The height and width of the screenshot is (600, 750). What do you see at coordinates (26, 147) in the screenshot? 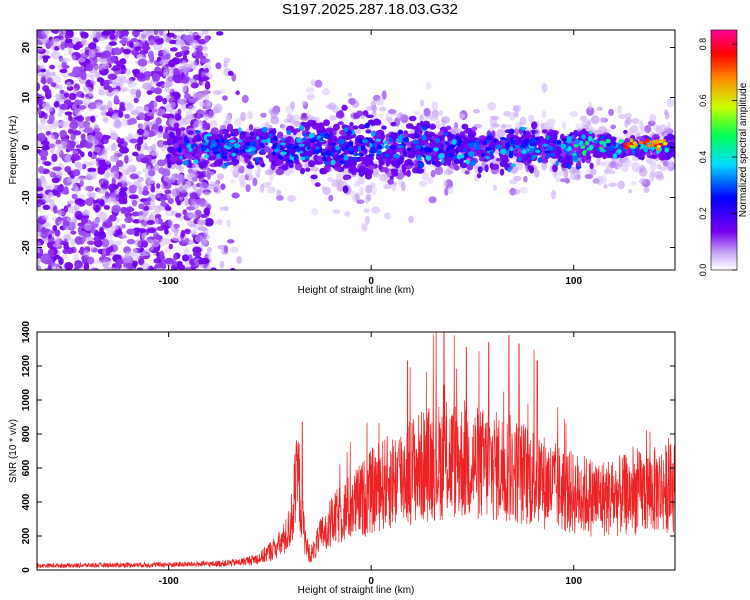
I see `spectrogram-y-tick-label: 0` at bounding box center [26, 147].